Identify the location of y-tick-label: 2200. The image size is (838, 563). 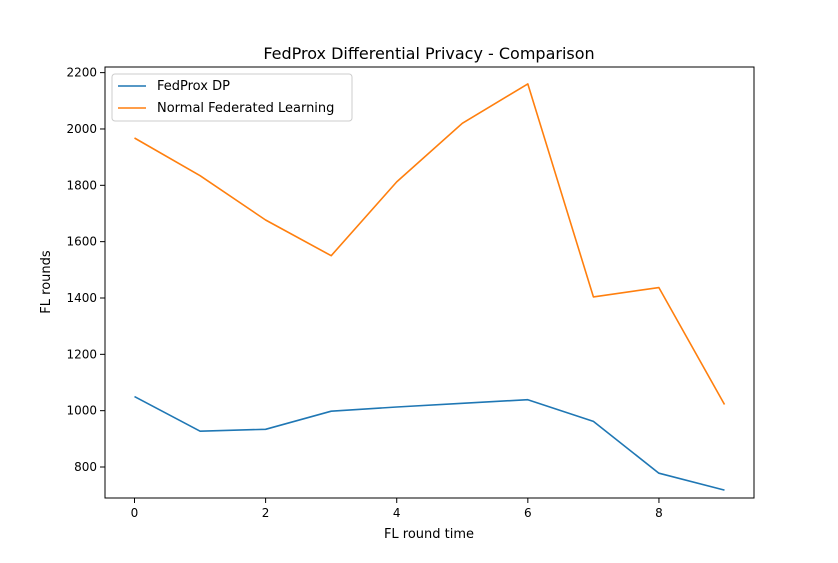
(81, 73).